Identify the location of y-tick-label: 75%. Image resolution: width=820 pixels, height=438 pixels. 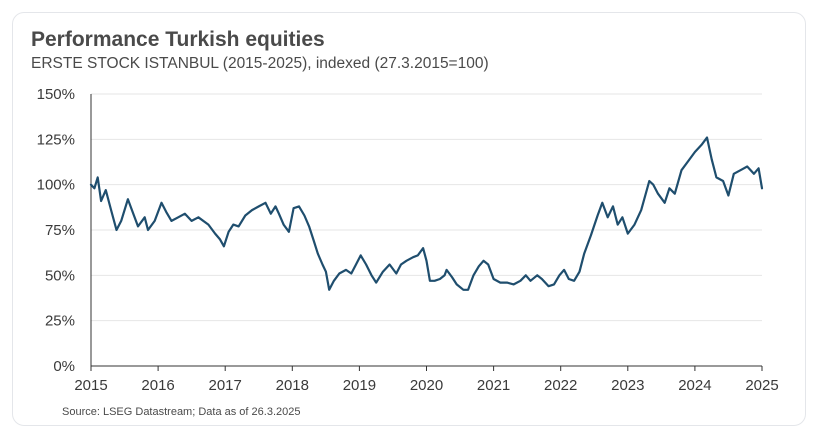
(60, 230).